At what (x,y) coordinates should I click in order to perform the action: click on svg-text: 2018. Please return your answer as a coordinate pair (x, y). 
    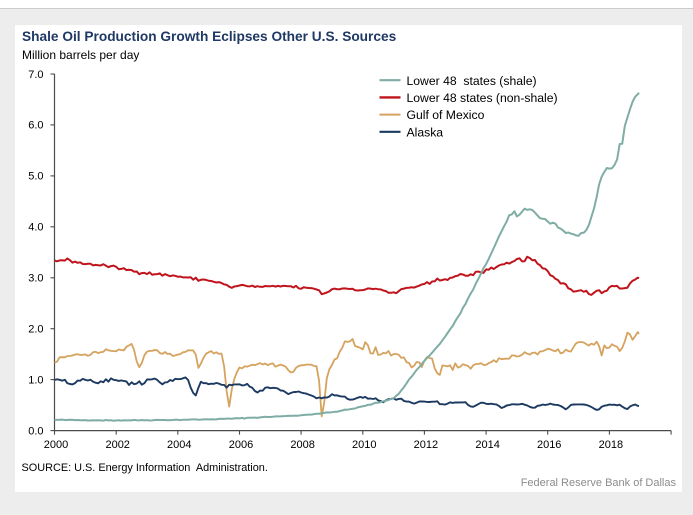
    Looking at the image, I should click on (611, 445).